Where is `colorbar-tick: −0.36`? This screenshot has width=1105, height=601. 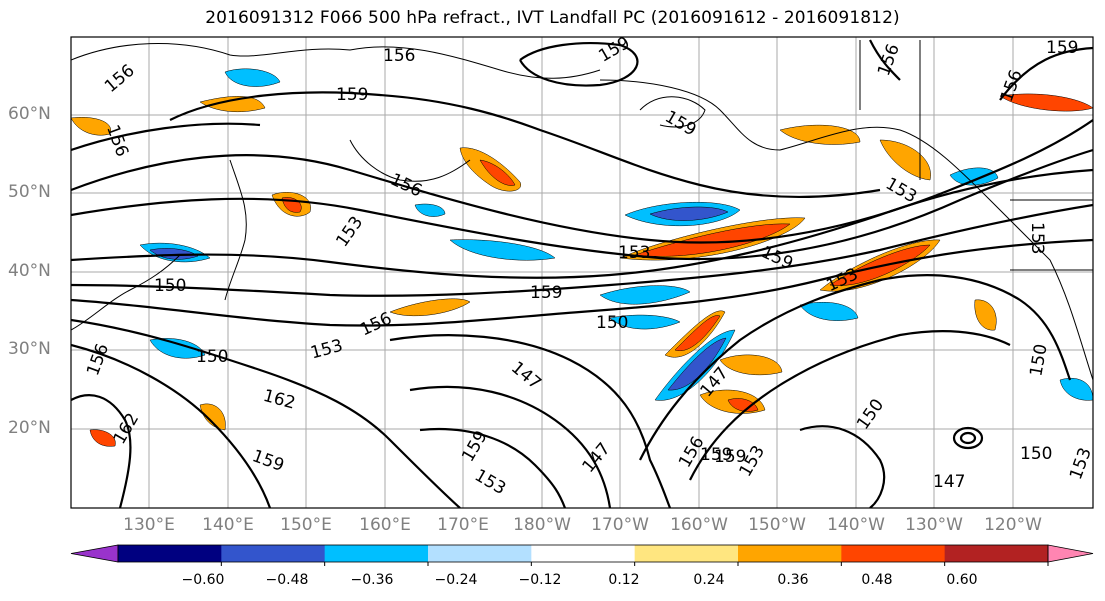 colorbar-tick: −0.36 is located at coordinates (372, 580).